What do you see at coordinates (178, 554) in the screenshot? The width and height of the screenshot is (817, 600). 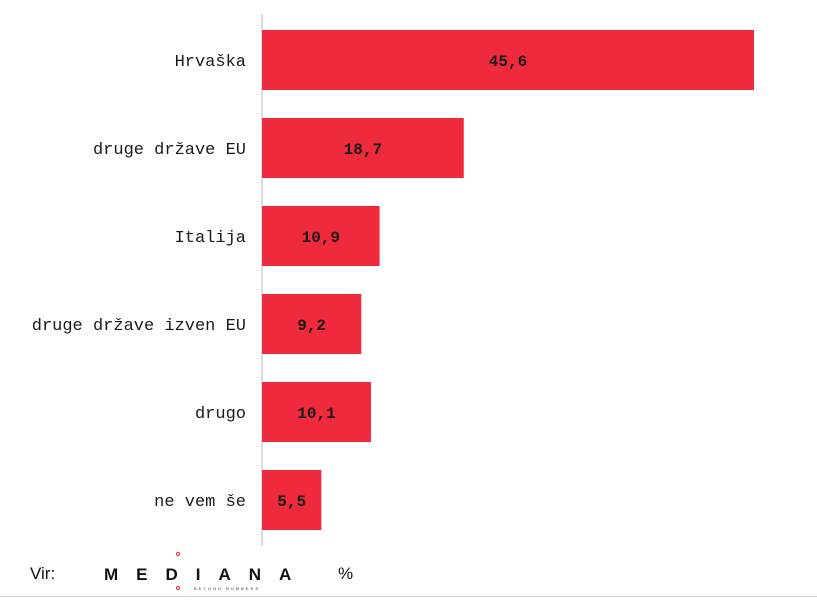 I see `logo-dot-top` at bounding box center [178, 554].